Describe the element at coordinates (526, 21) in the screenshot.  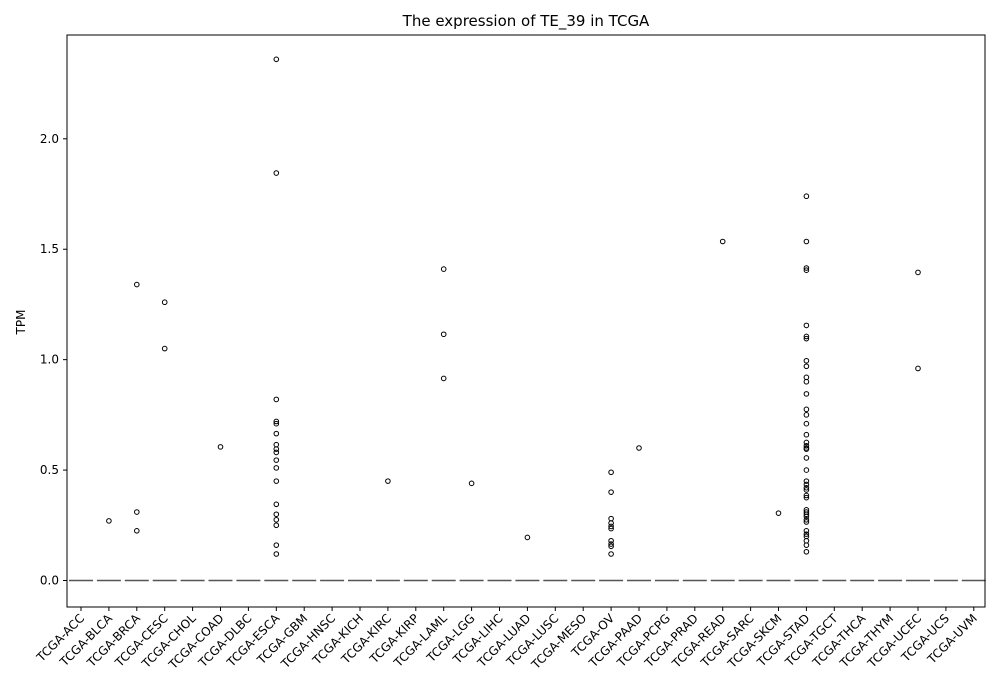
I see `chart-title: The expression of TE_39 in TCGA` at that location.